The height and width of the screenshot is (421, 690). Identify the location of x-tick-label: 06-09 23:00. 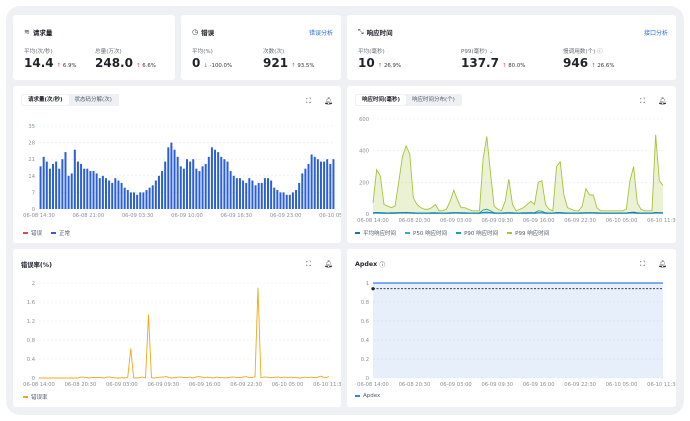
(286, 216).